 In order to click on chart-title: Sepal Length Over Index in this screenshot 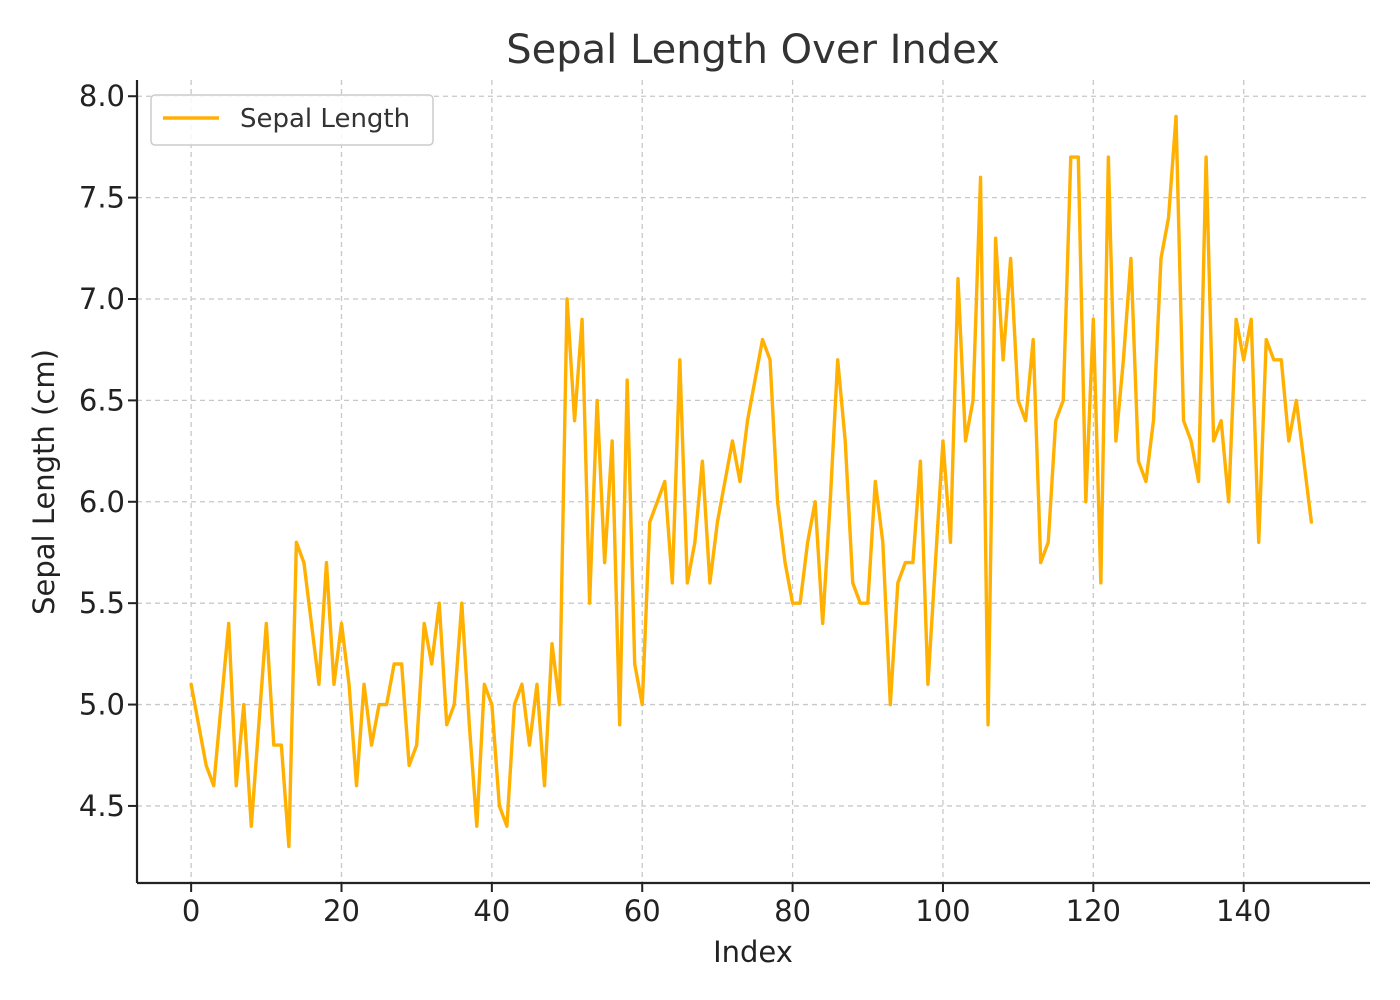, I will do `click(752, 50)`.